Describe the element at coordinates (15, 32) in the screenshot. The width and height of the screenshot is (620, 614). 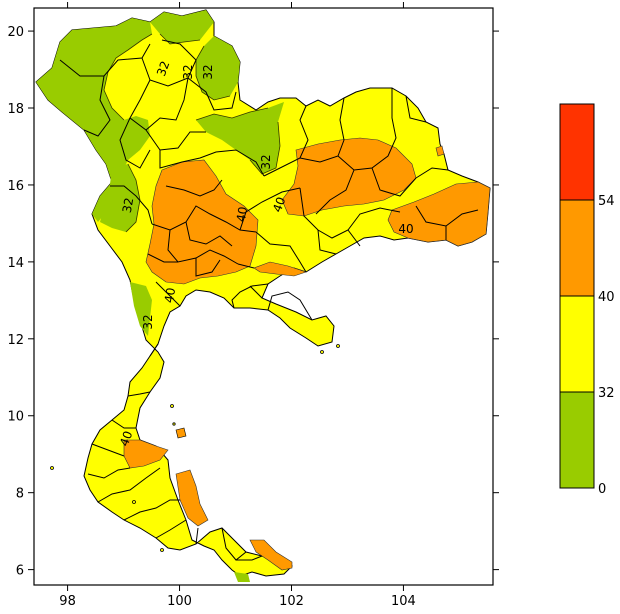
I see `y-tick-label: 20` at that location.